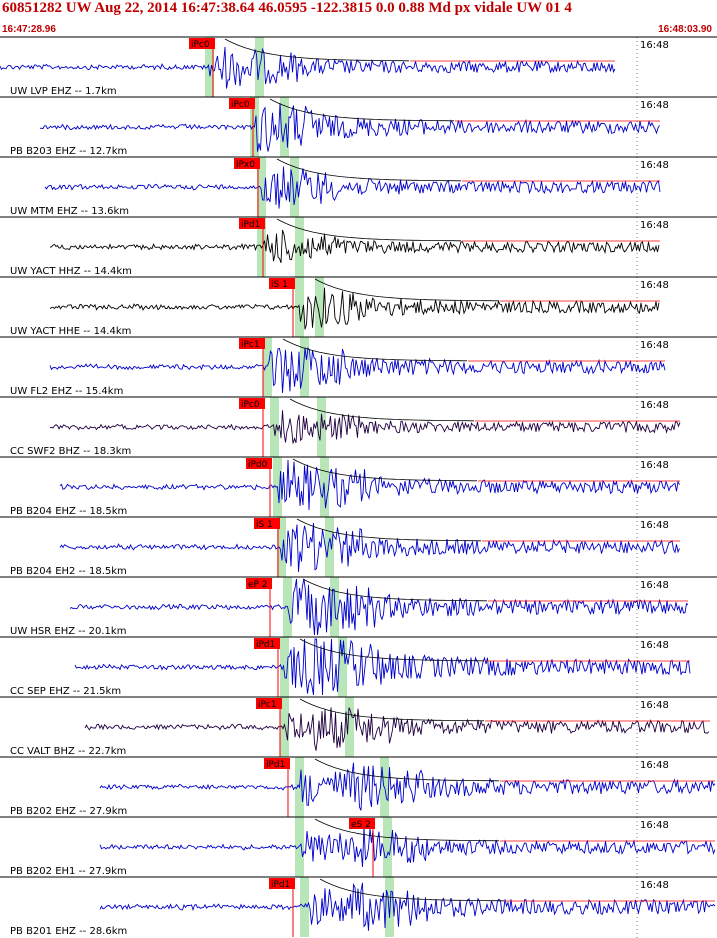  What do you see at coordinates (68, 511) in the screenshot?
I see `station-label: PB B204 EHZ -- 18.5km` at bounding box center [68, 511].